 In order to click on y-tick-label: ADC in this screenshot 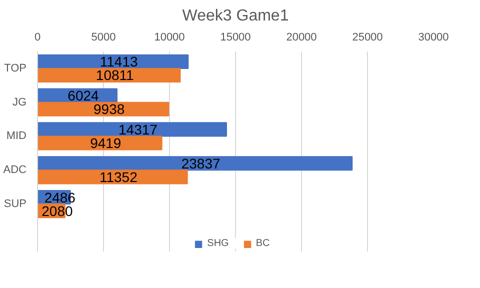, I will do `click(15, 170)`.